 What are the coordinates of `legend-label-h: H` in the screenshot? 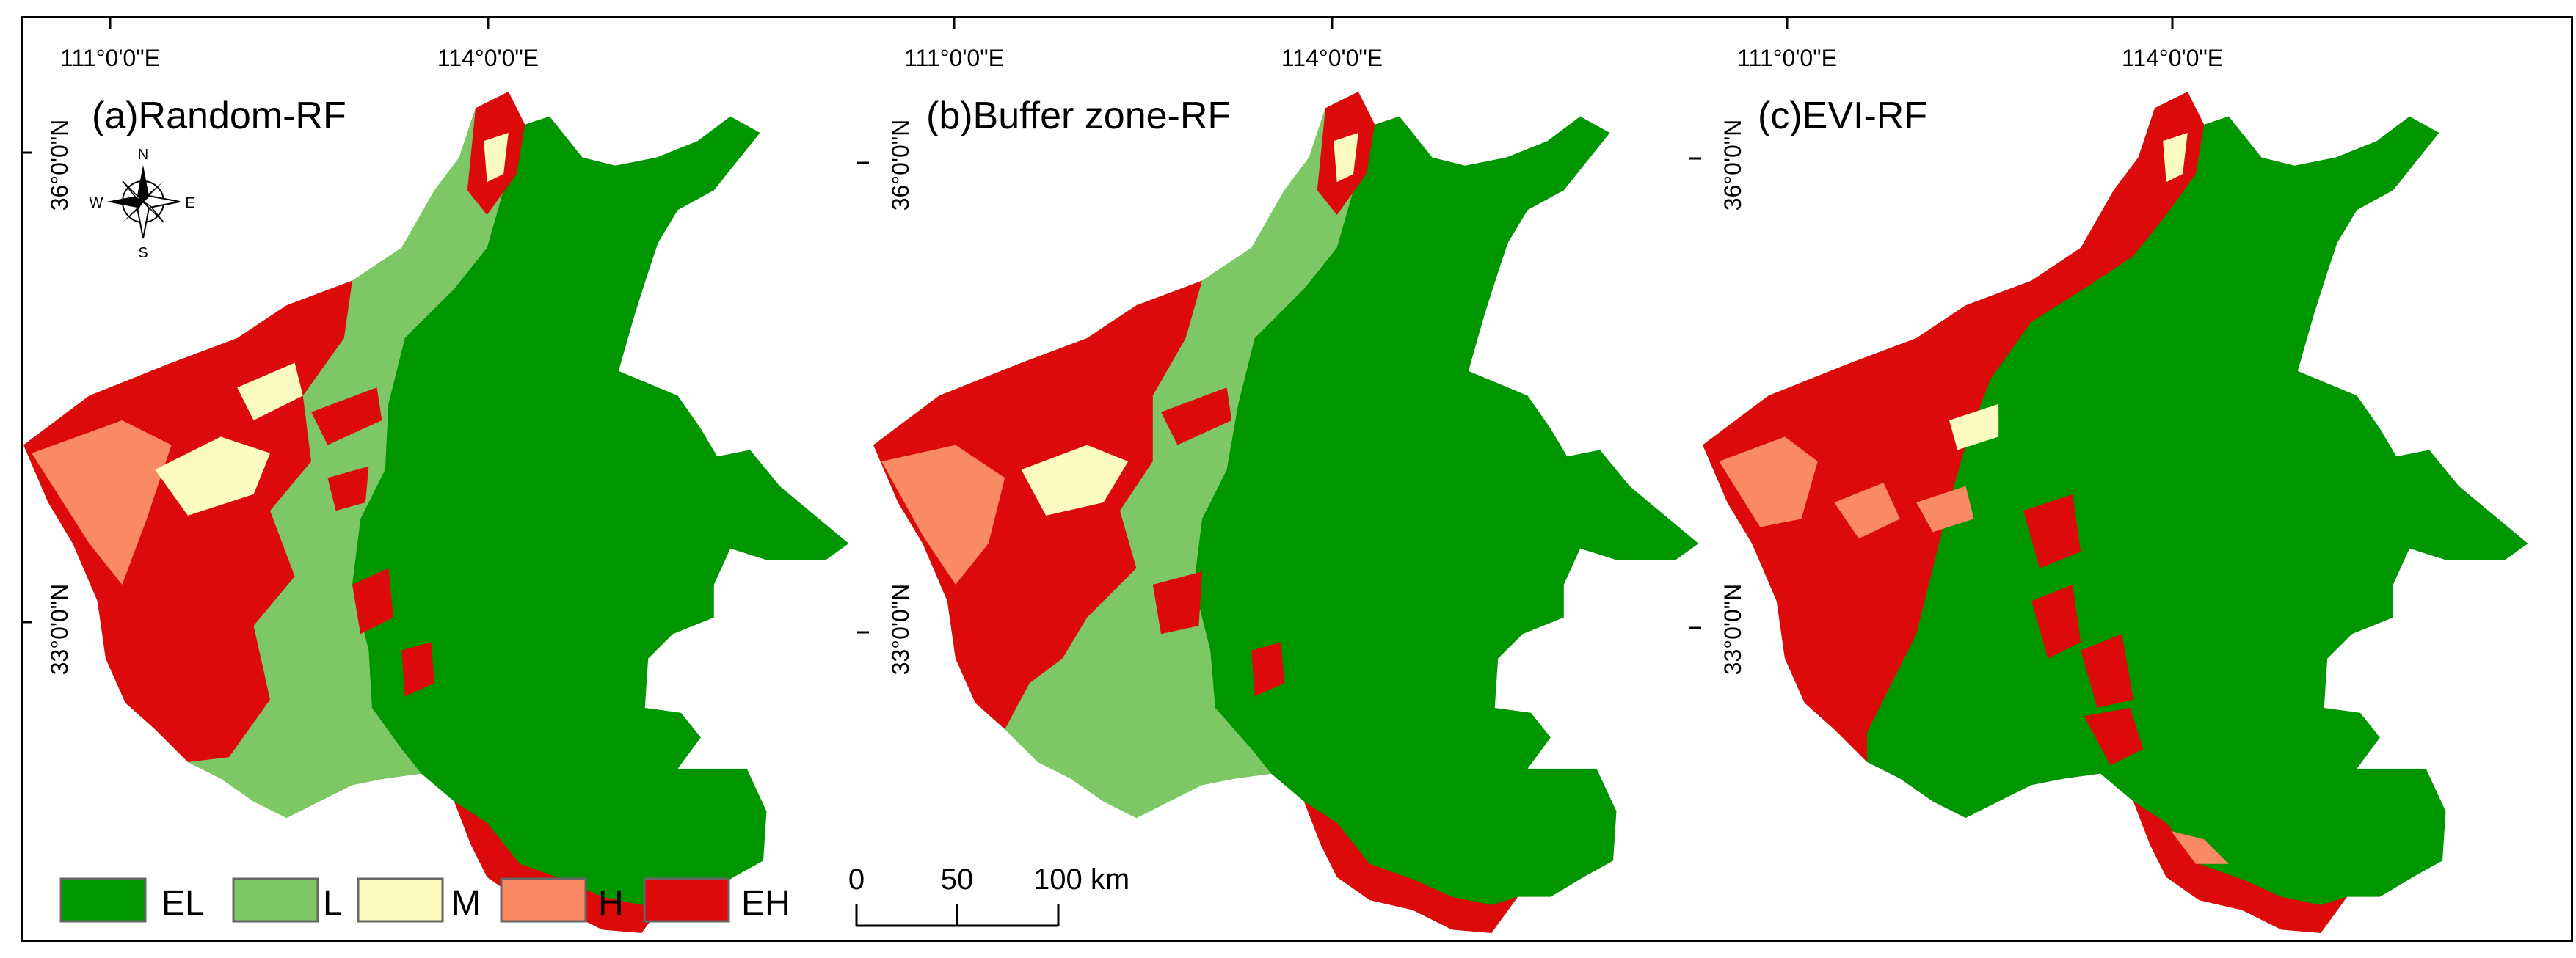 It's located at (611, 903).